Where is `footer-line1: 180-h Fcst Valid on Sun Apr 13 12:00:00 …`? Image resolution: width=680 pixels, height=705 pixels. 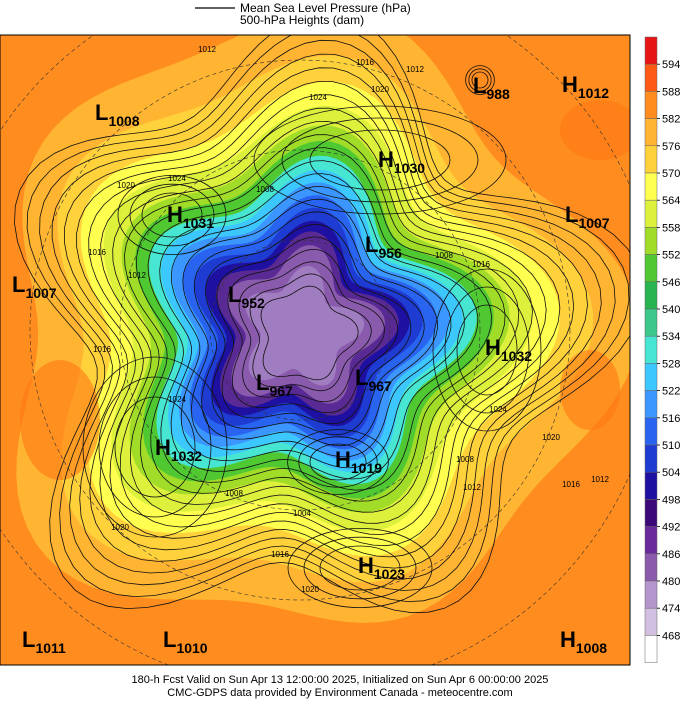 footer-line1: 180-h Fcst Valid on Sun Apr 13 12:00:00 … is located at coordinates (340, 680).